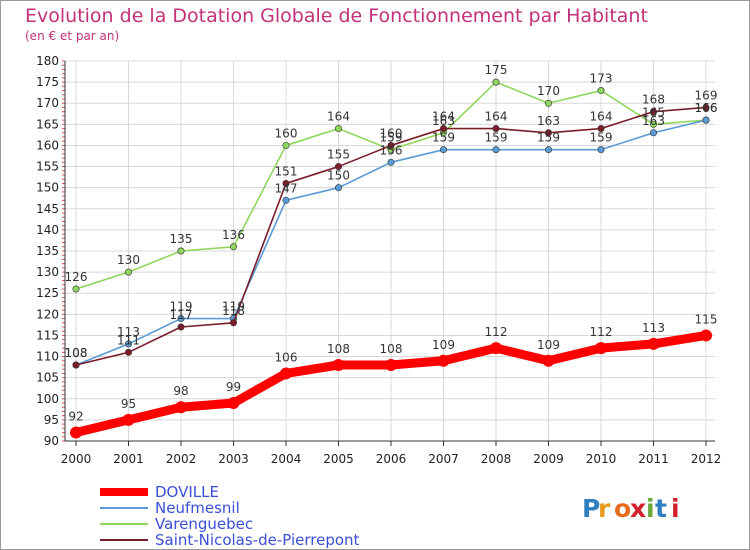  What do you see at coordinates (72, 36) in the screenshot?
I see `chart-subtitle: (en € et par an)` at bounding box center [72, 36].